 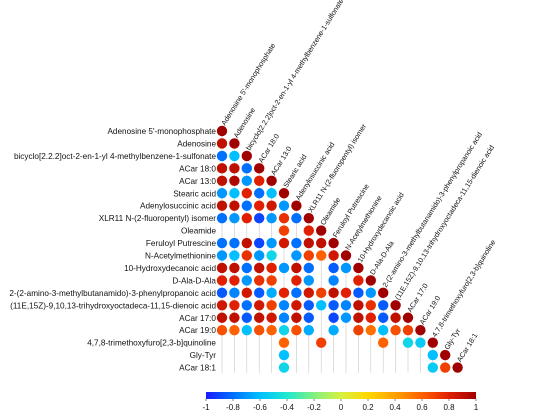 I want to click on row-label: Feruloyl Putrescine, so click(x=181, y=243).